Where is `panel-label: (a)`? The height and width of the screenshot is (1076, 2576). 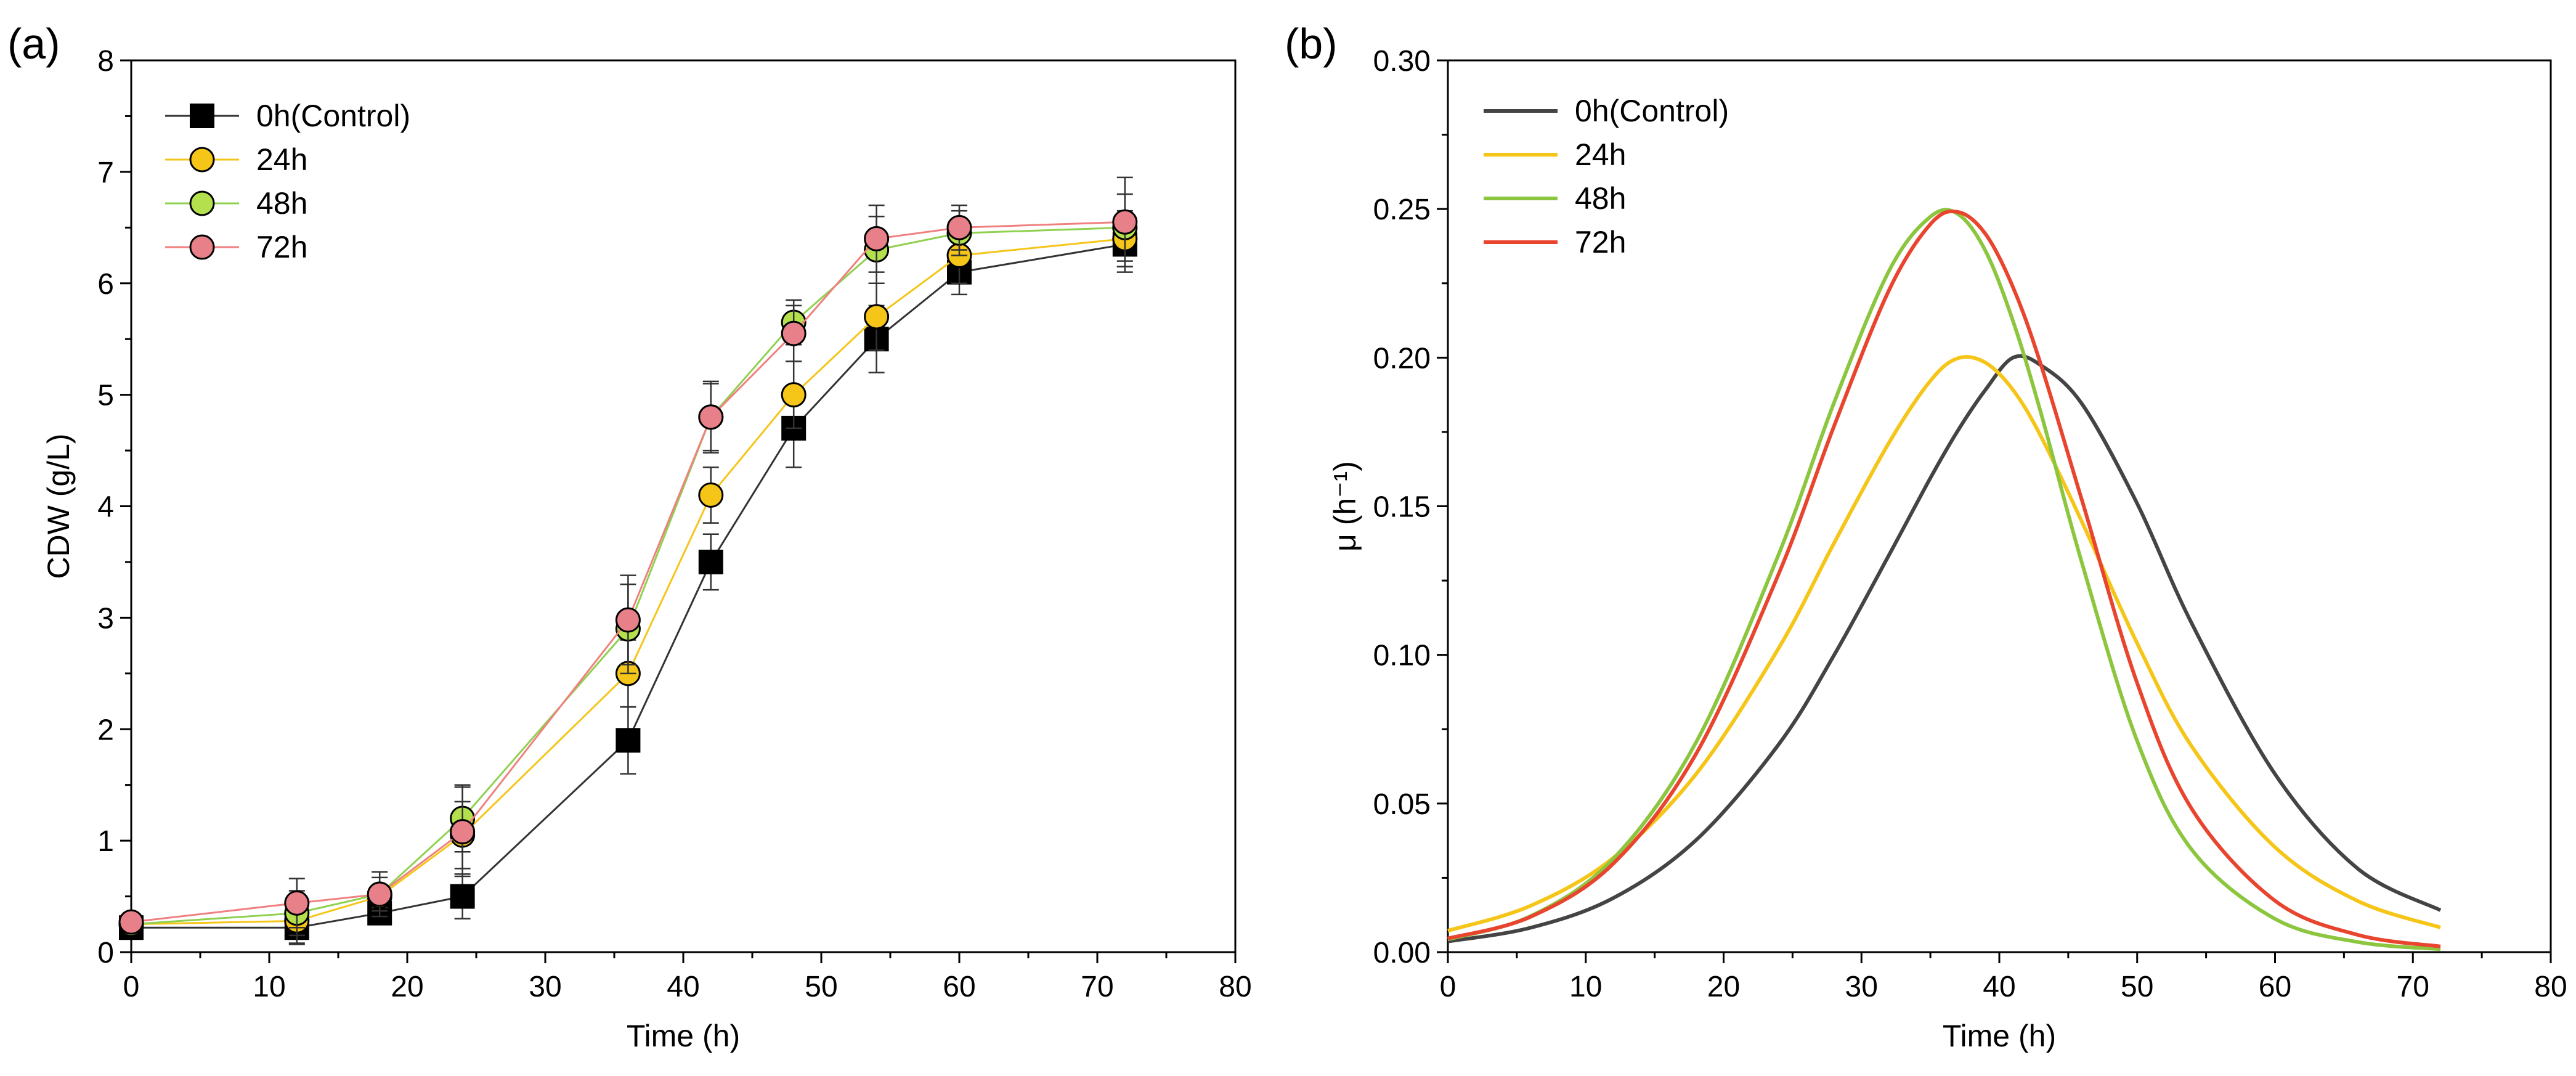
panel-label: (a) is located at coordinates (33, 44).